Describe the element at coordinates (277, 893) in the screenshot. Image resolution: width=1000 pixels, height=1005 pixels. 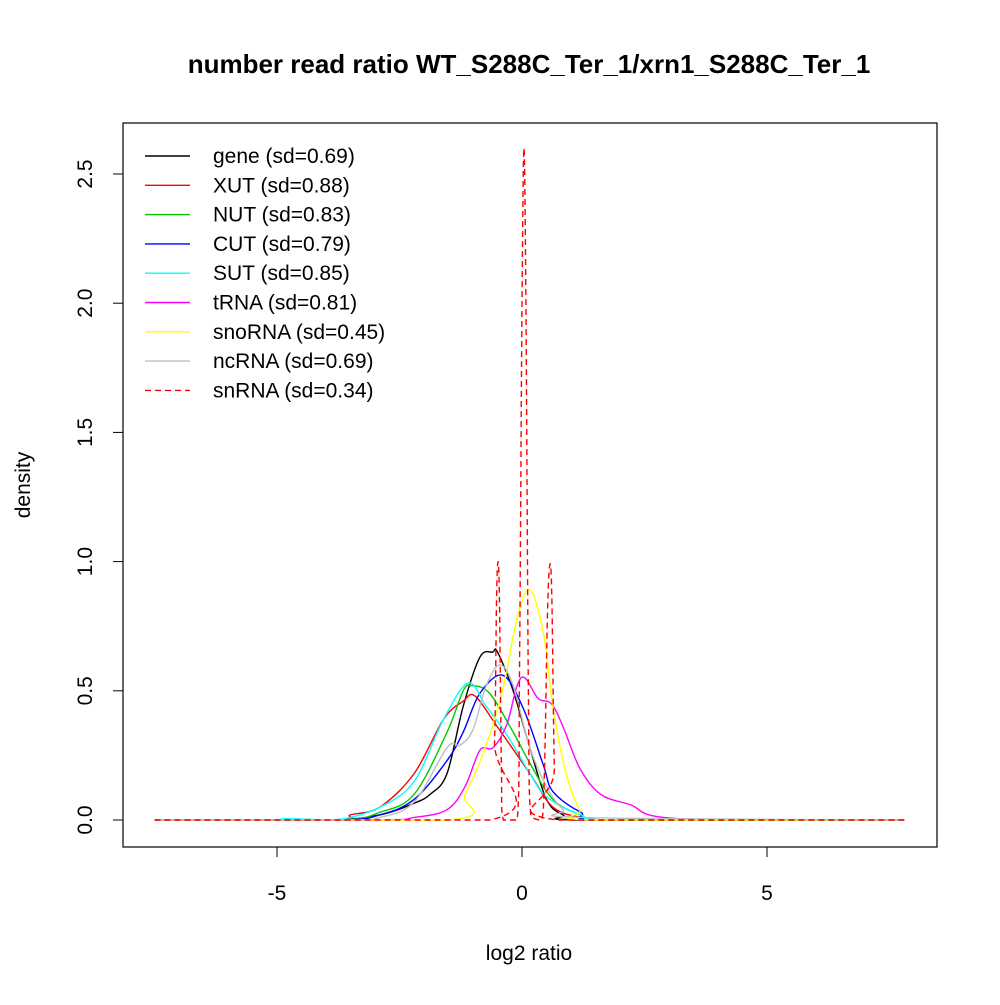
I see `x-tick-label: -5` at that location.